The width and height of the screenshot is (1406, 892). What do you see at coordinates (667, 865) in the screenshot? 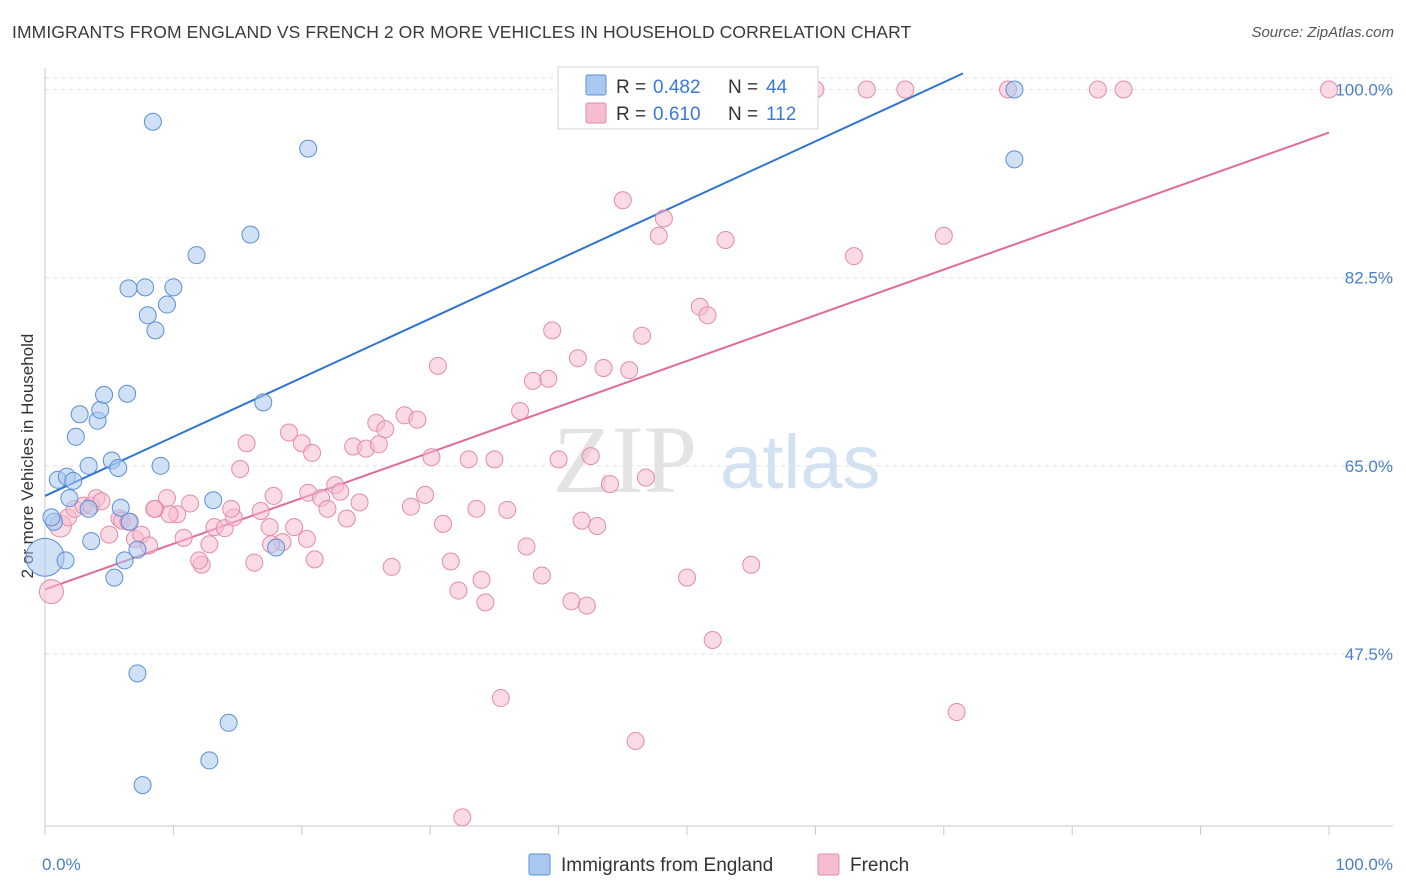
I see `bottom-legend-england: Immigrants from England` at bounding box center [667, 865].